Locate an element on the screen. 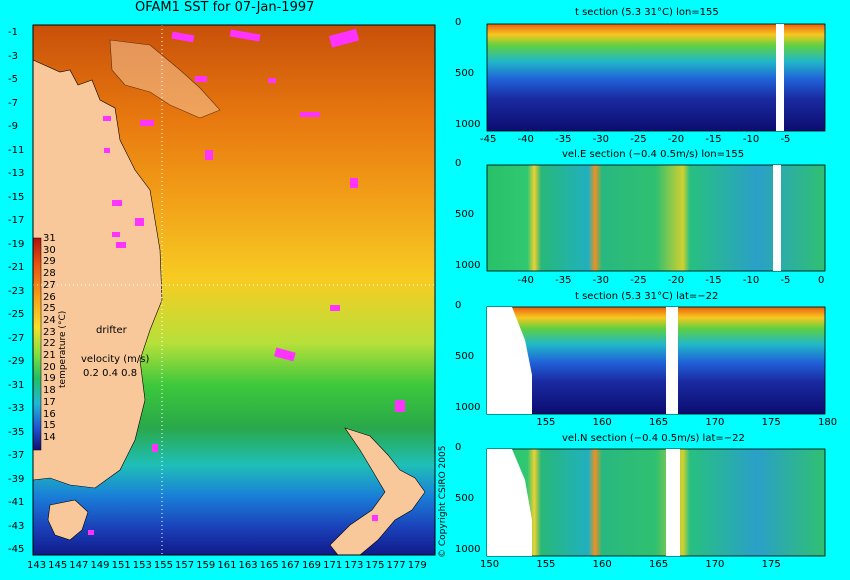 This screenshot has width=850, height=580. map-x-tick: 175 is located at coordinates (375, 565).